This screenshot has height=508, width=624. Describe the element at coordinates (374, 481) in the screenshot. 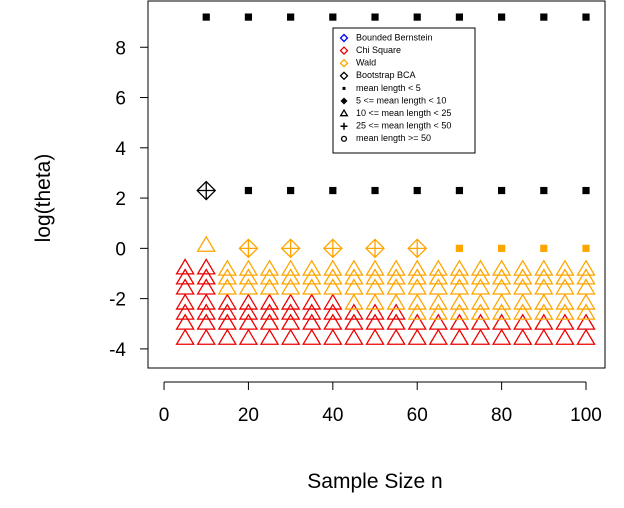

I see `x-axis-label: Sample Size n` at that location.